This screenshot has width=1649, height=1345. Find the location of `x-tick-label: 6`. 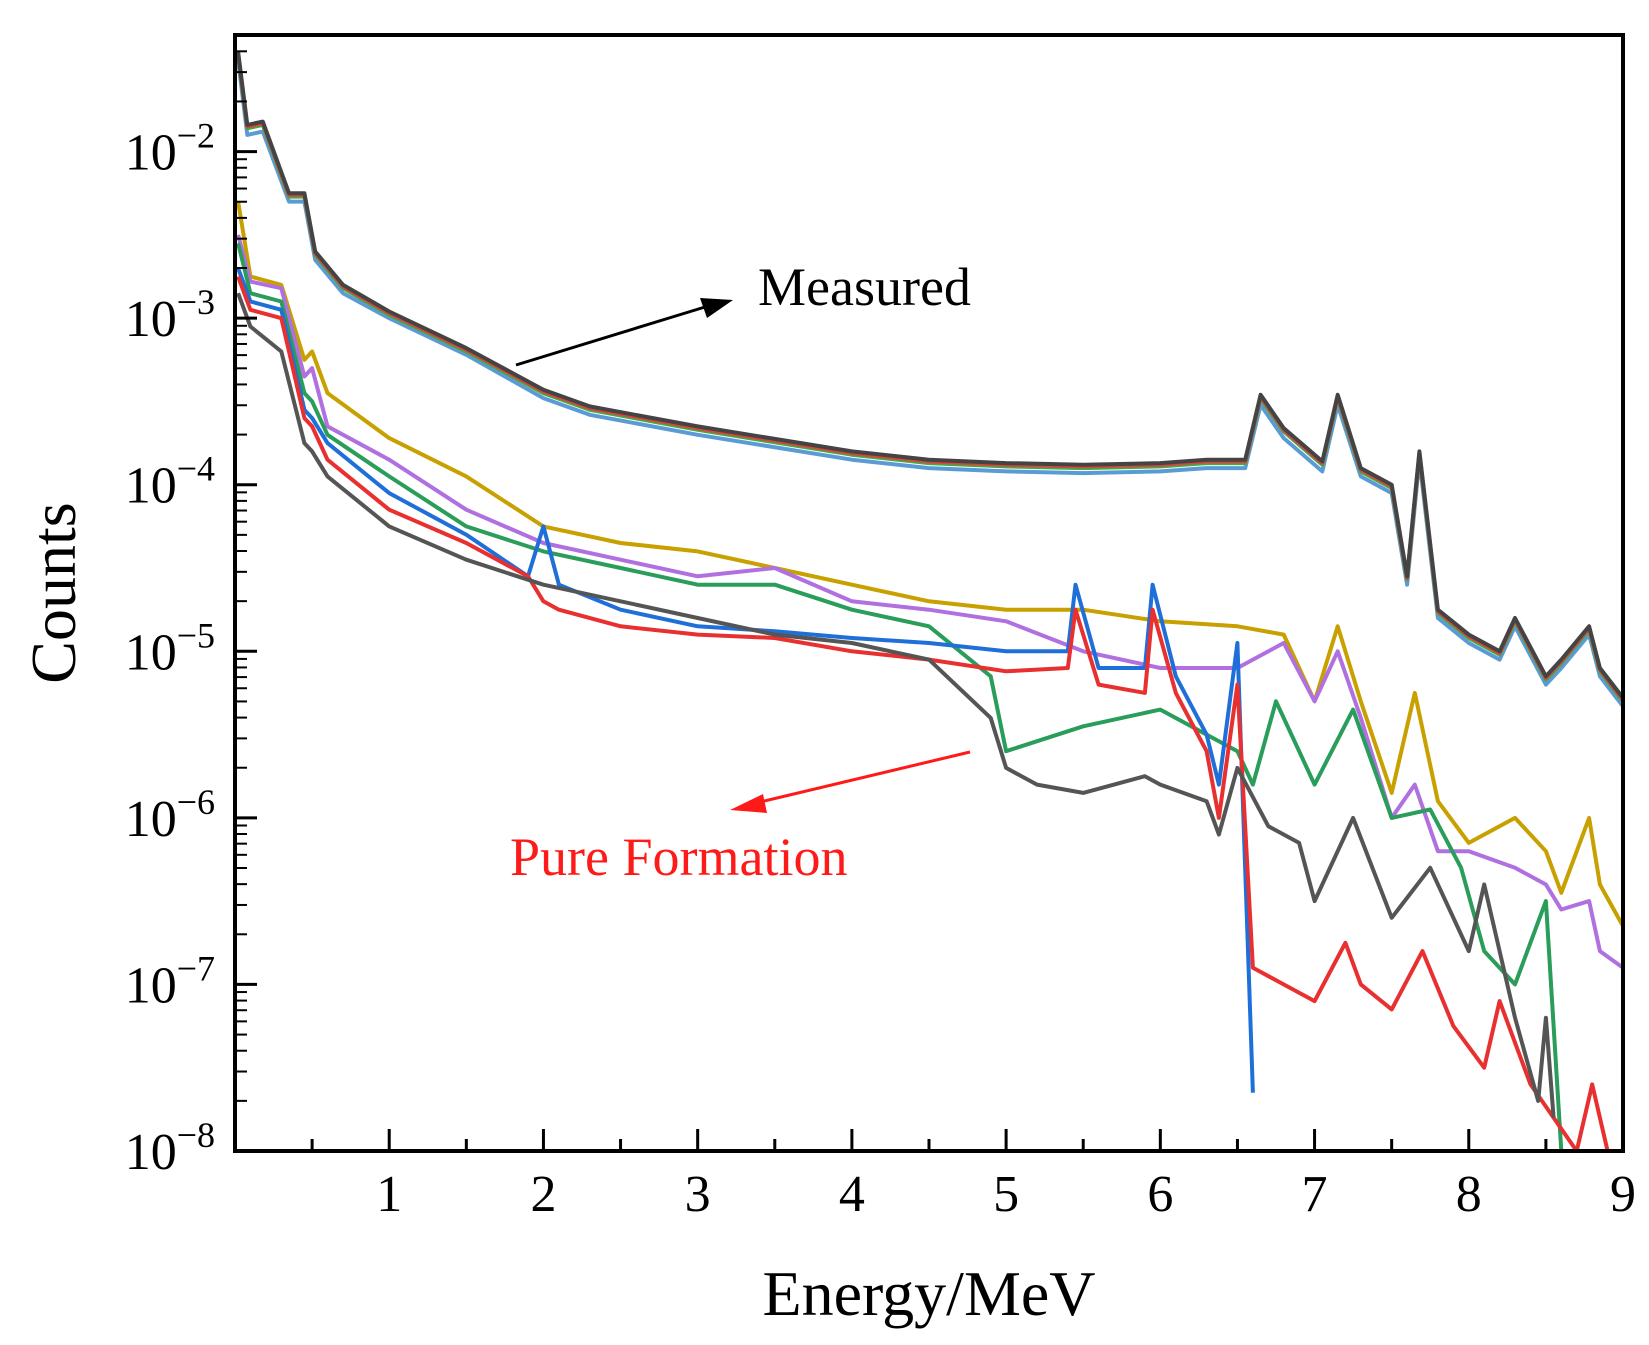

x-tick-label: 6 is located at coordinates (1160, 1194).